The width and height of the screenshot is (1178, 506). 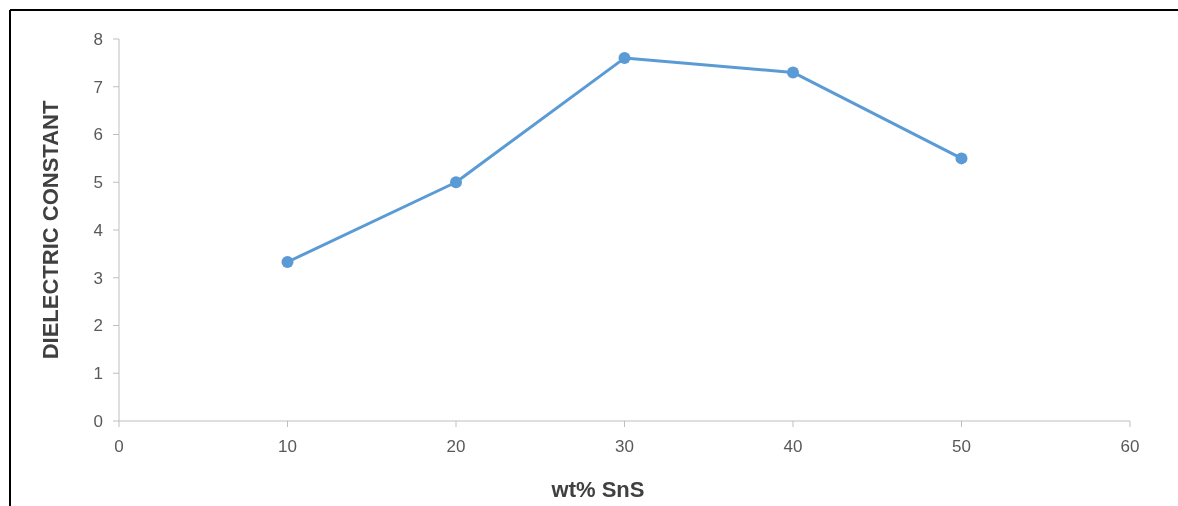 I want to click on x-tick-label: 30, so click(x=624, y=446).